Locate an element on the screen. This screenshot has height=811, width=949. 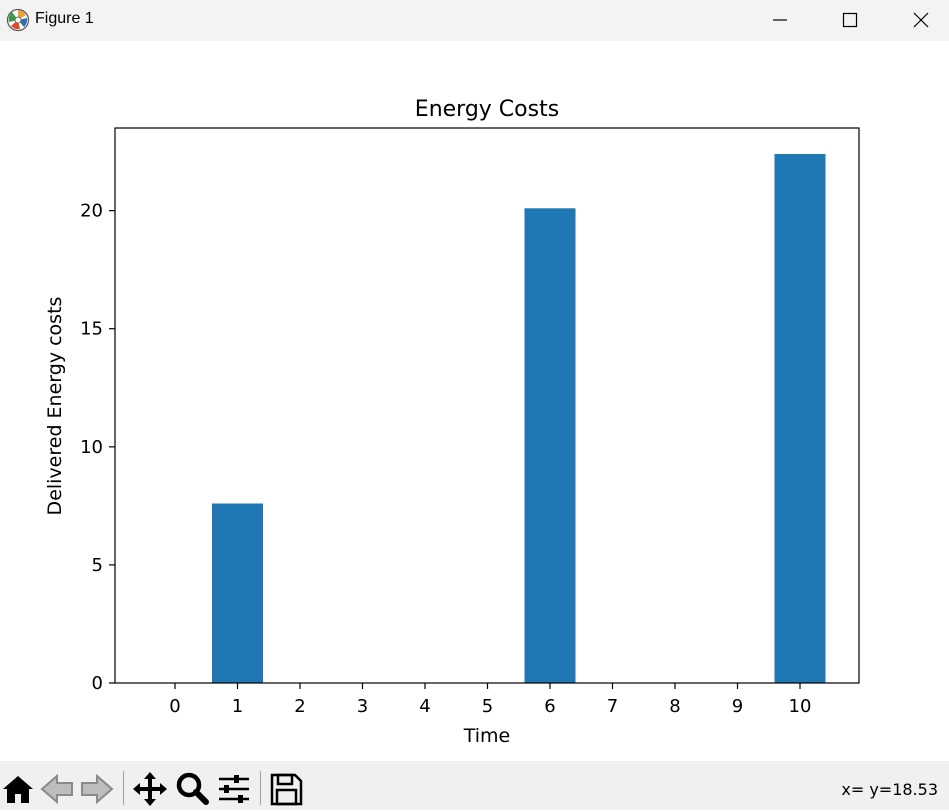
close-button is located at coordinates (921, 20).